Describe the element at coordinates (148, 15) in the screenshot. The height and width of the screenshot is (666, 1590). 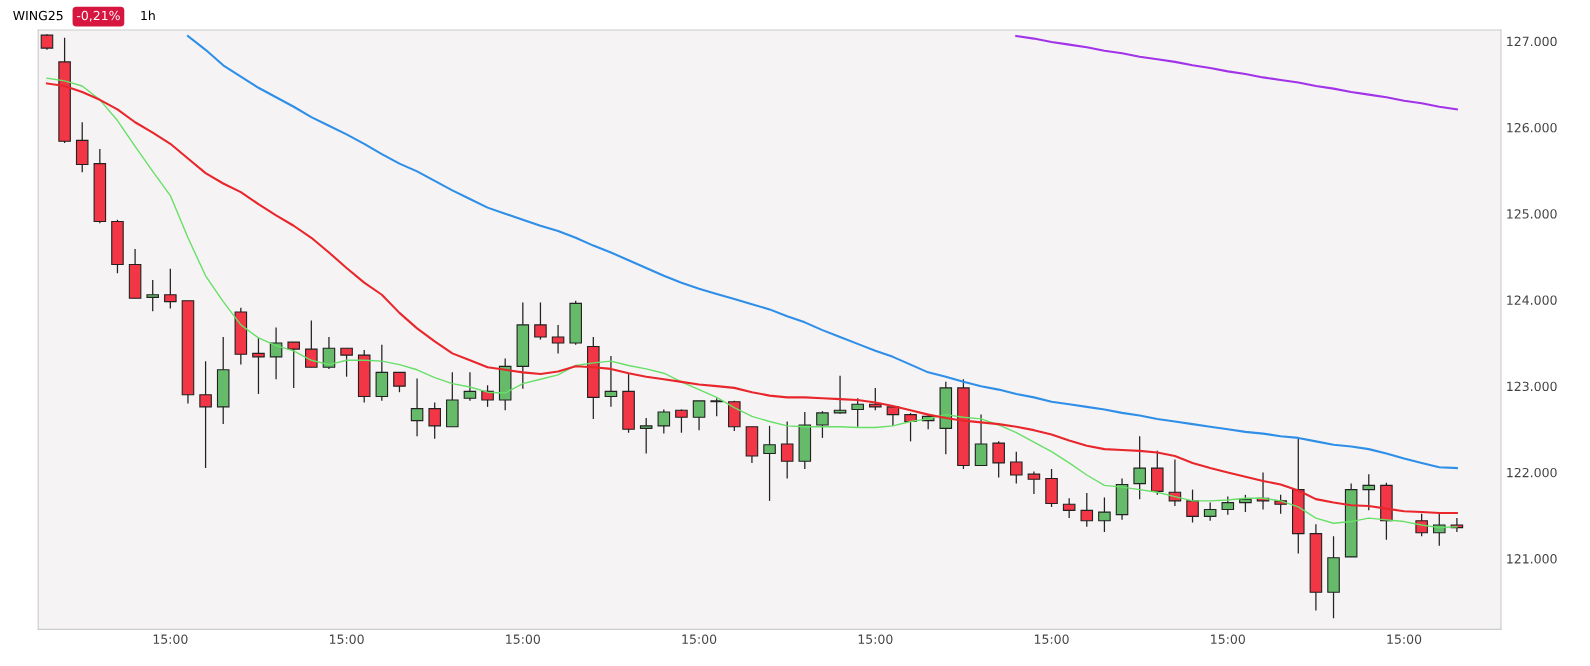
I see `chart-subtitle: 1h` at that location.